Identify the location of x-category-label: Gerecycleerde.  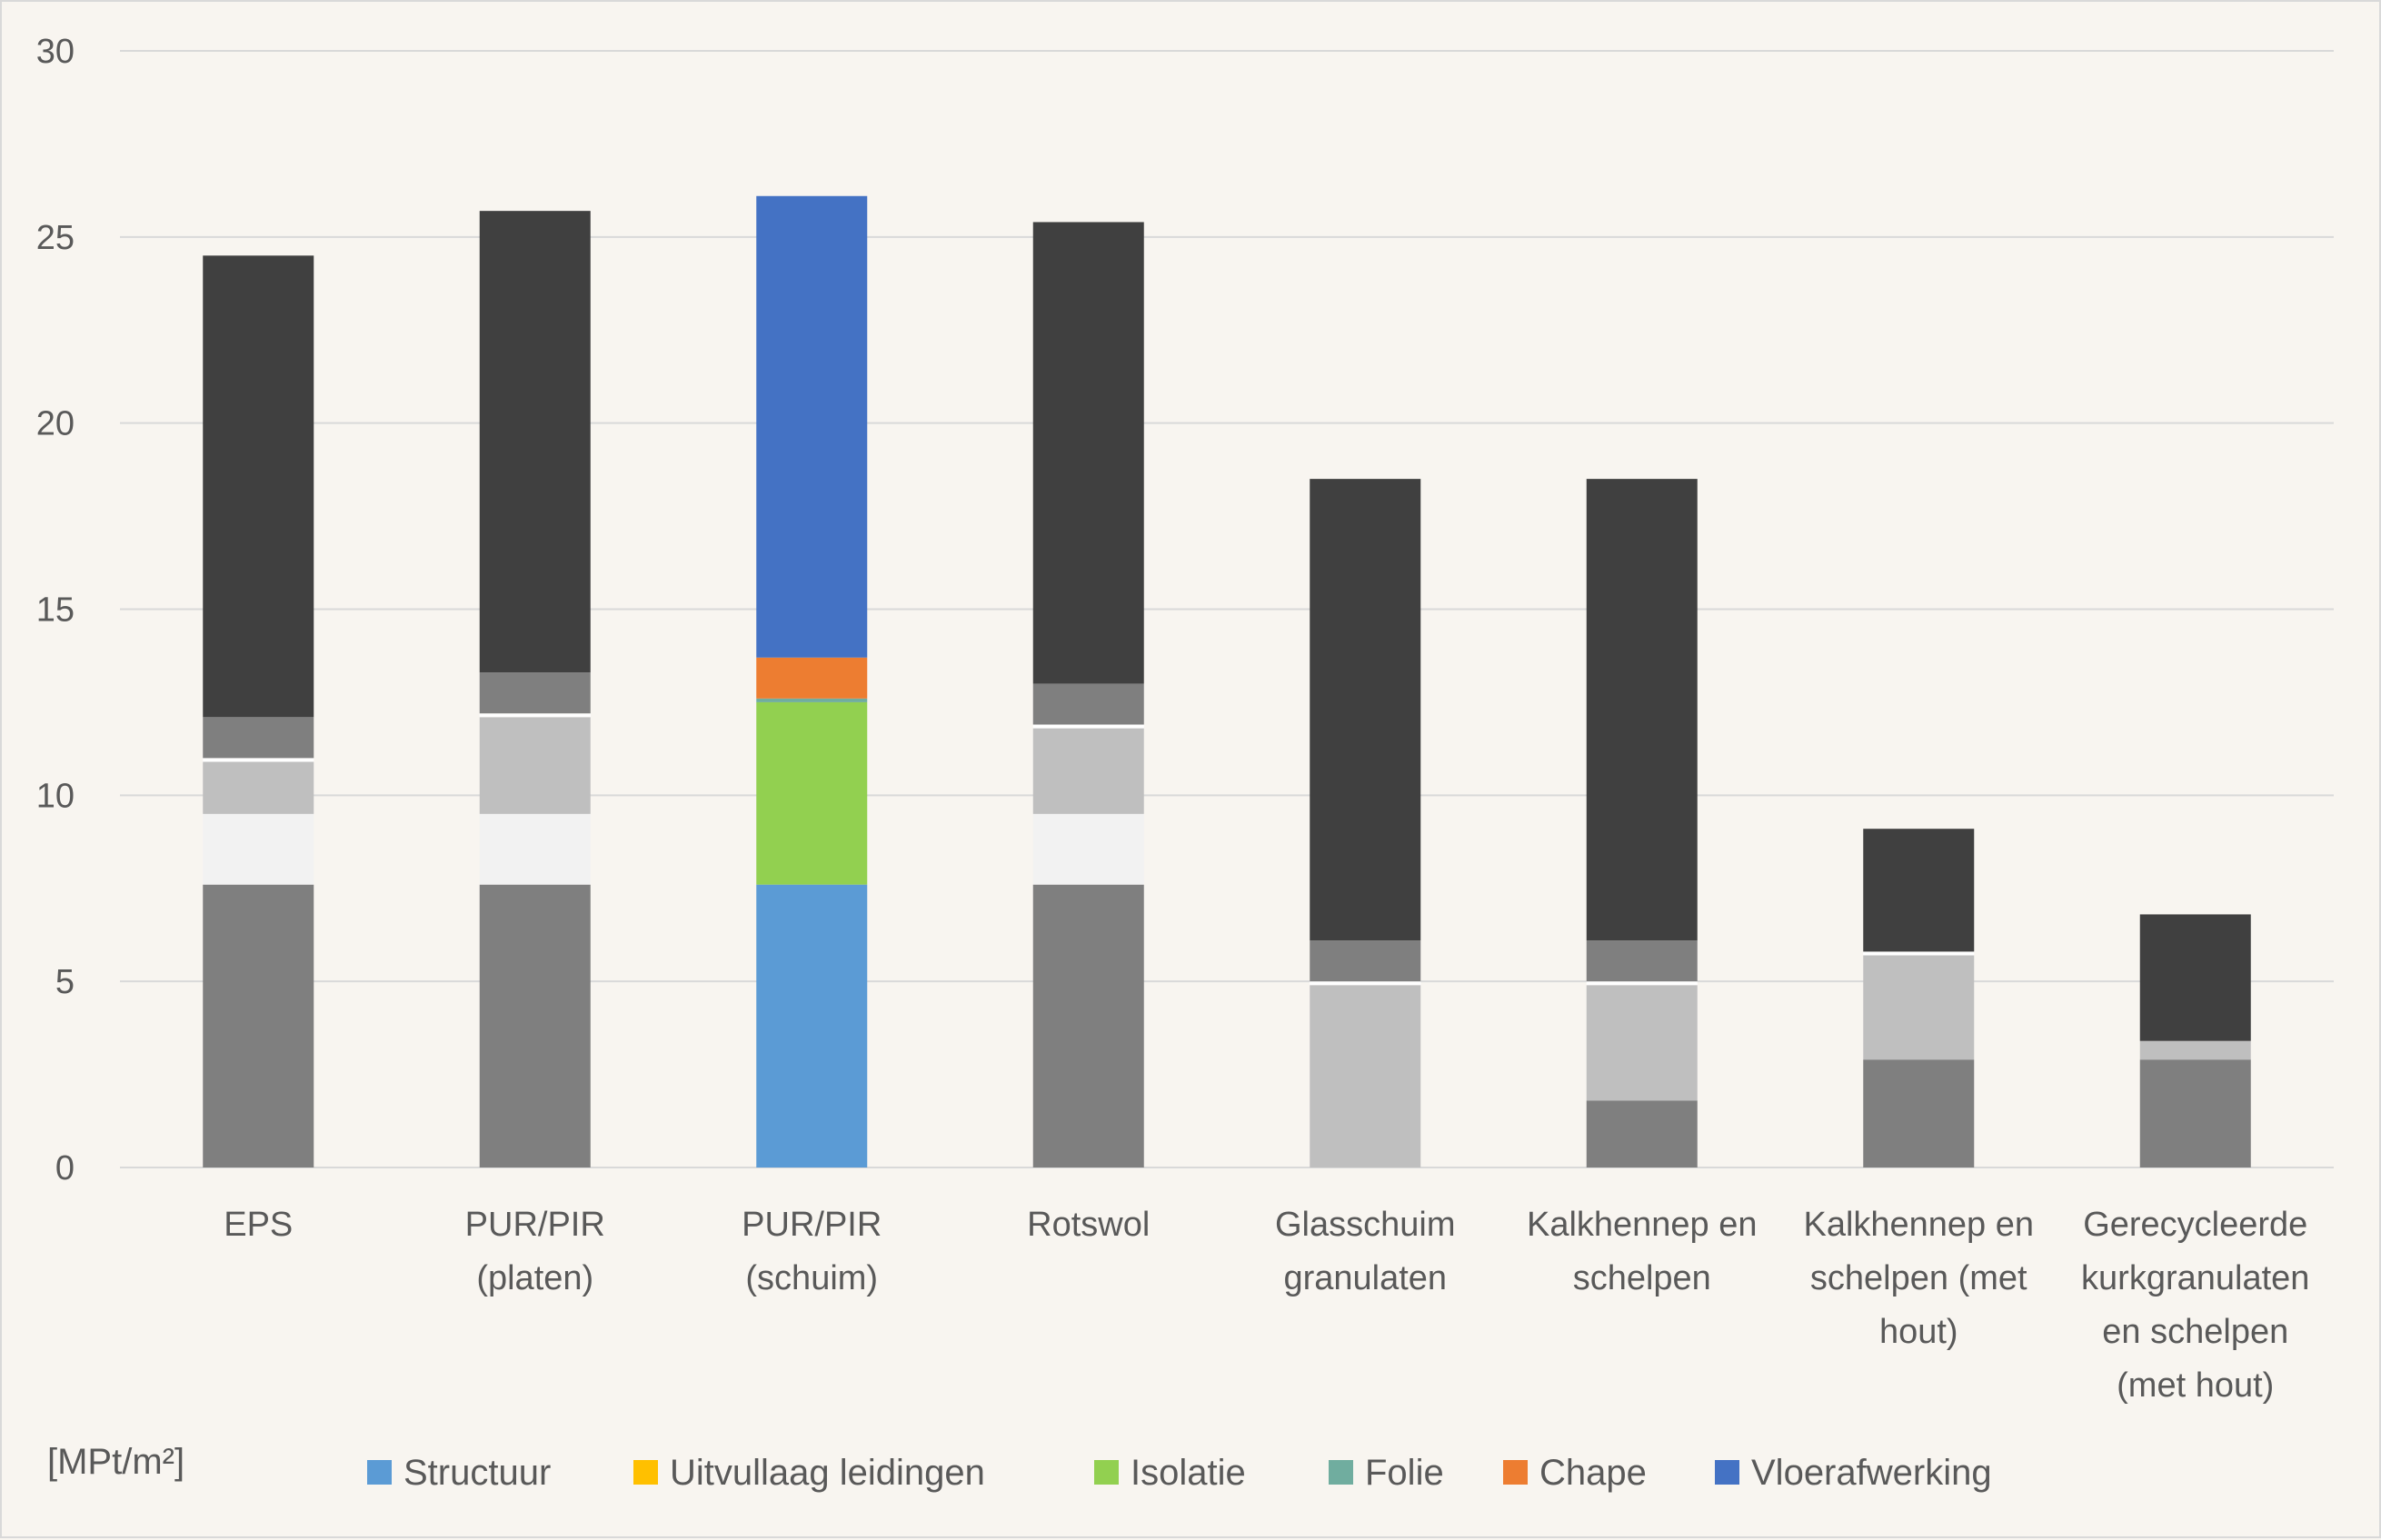
(2195, 1225).